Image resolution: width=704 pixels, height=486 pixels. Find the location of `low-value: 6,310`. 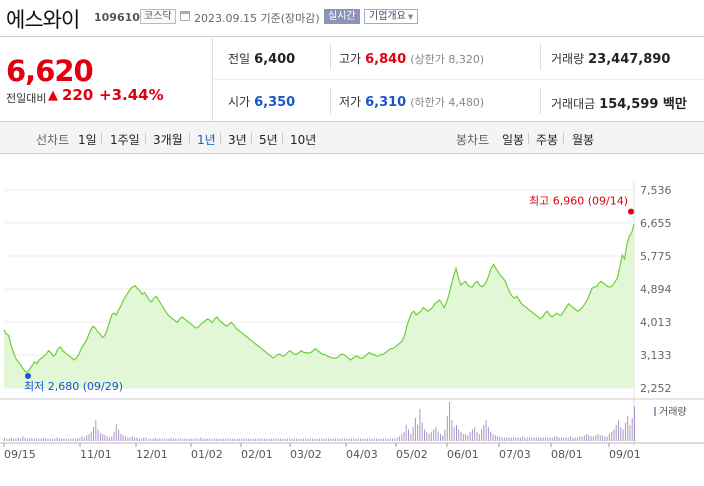

low-value: 6,310 is located at coordinates (386, 102).